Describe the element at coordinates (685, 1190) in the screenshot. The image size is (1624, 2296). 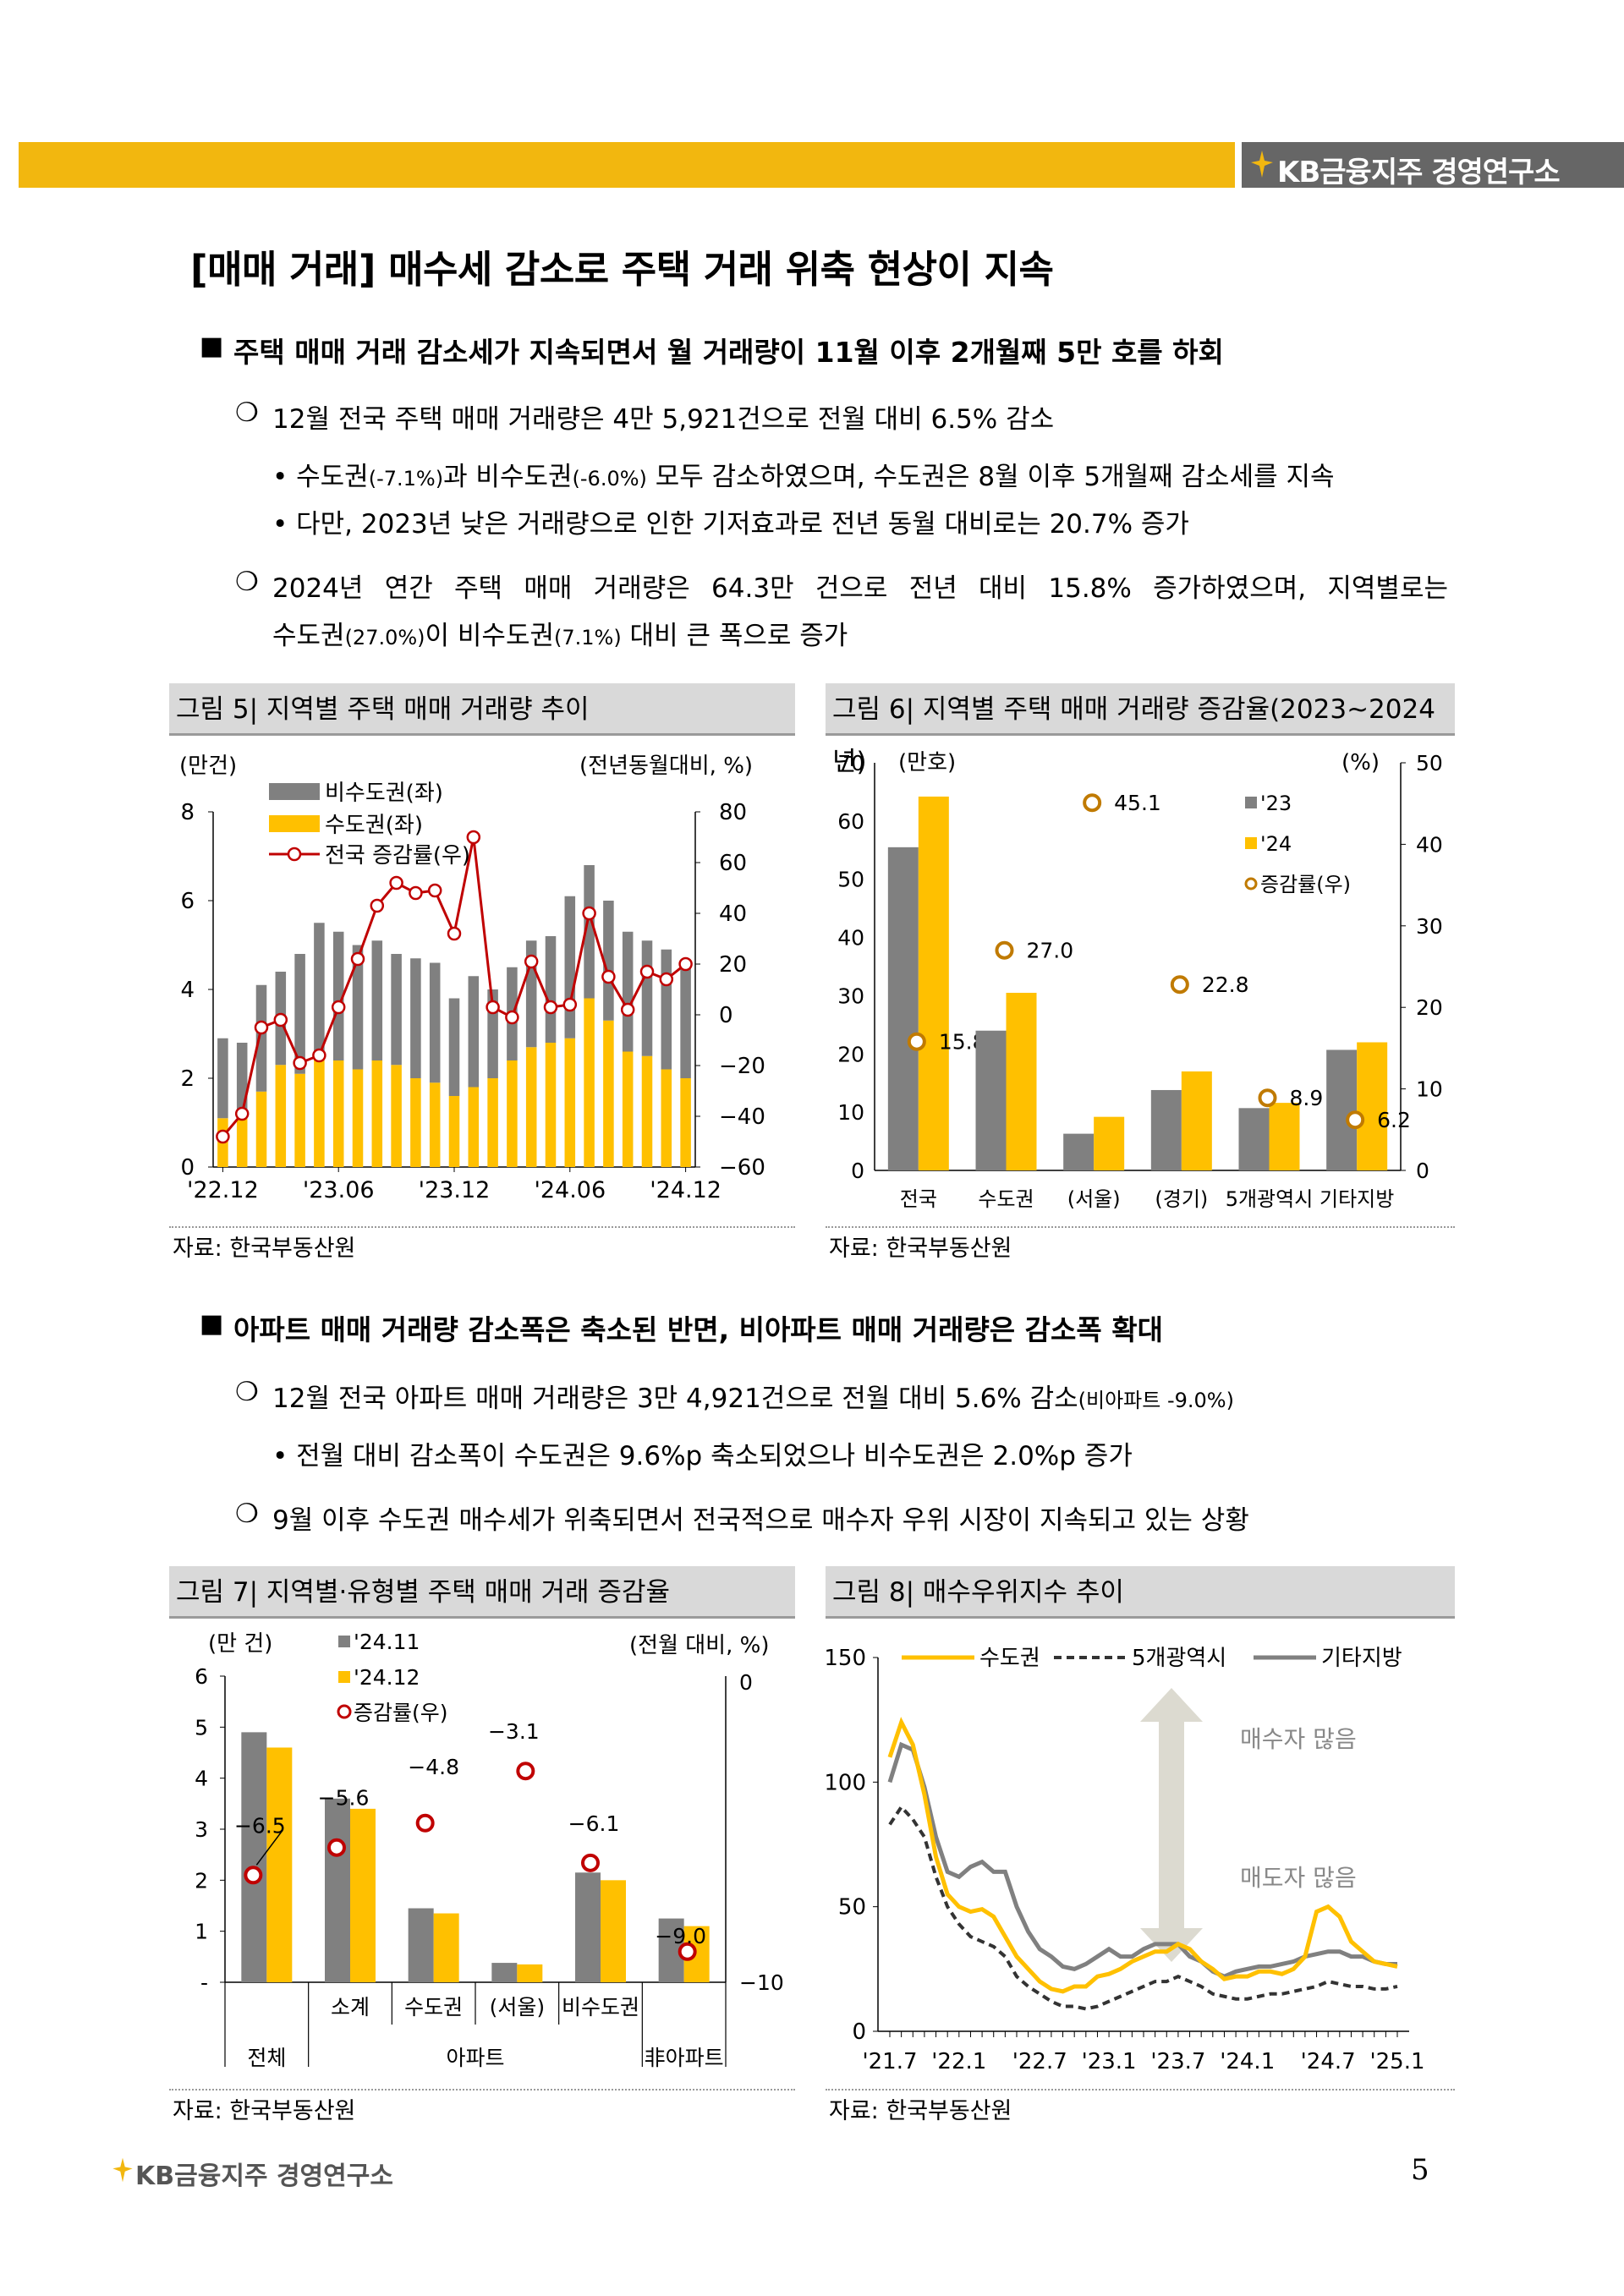
I see `fig5-x-tick-label: '24.12` at that location.